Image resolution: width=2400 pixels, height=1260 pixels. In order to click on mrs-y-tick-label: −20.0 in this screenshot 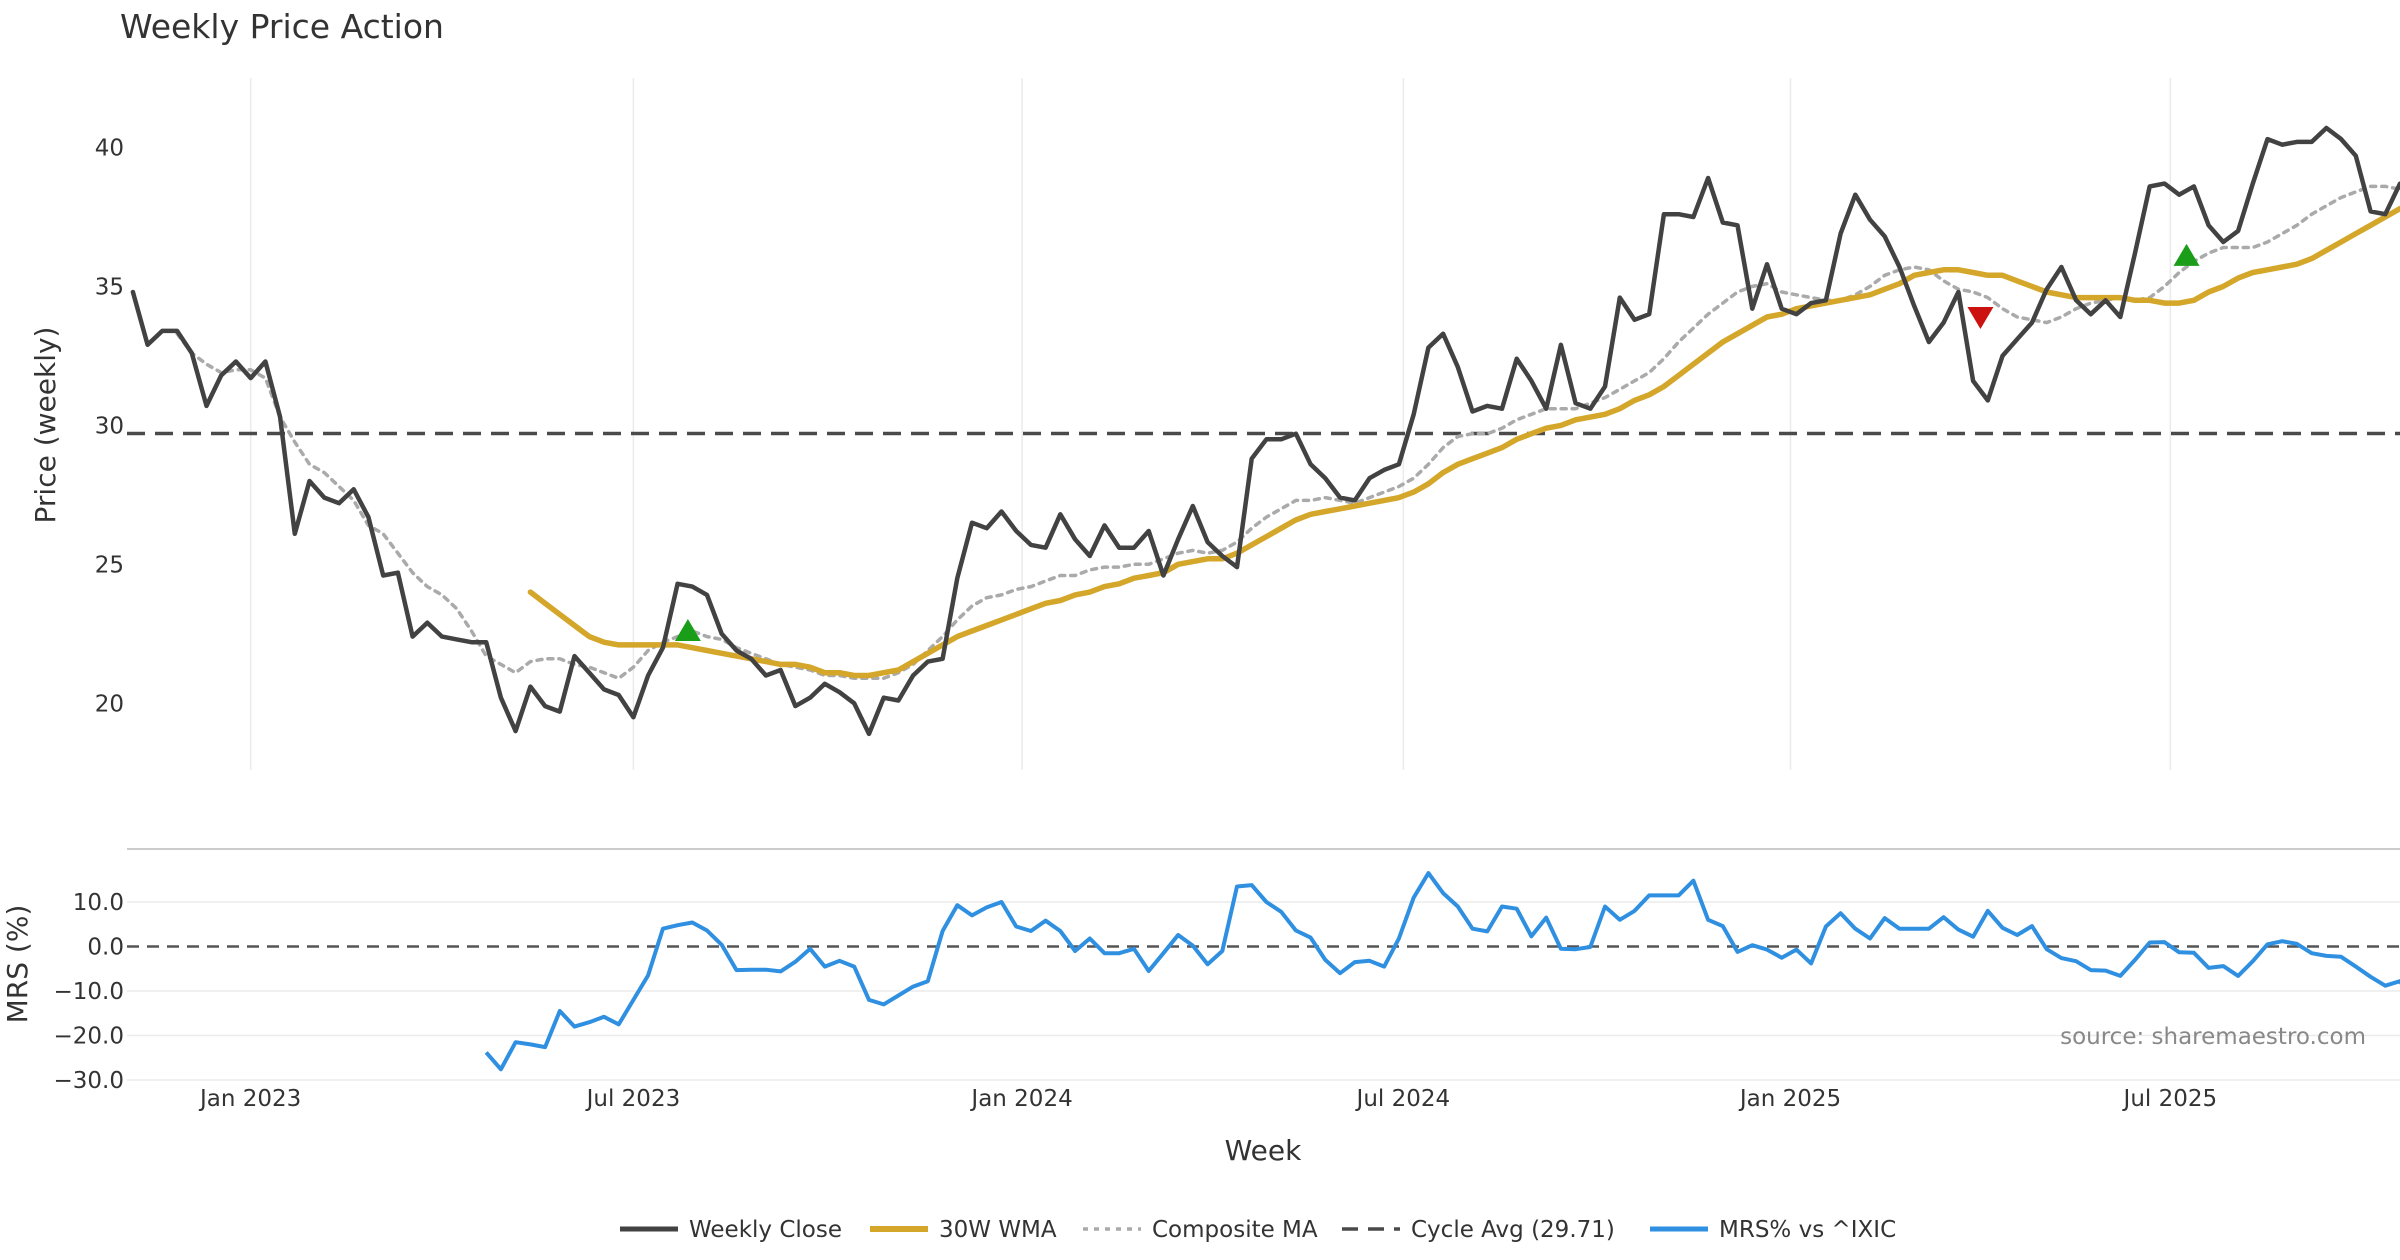, I will do `click(89, 1037)`.